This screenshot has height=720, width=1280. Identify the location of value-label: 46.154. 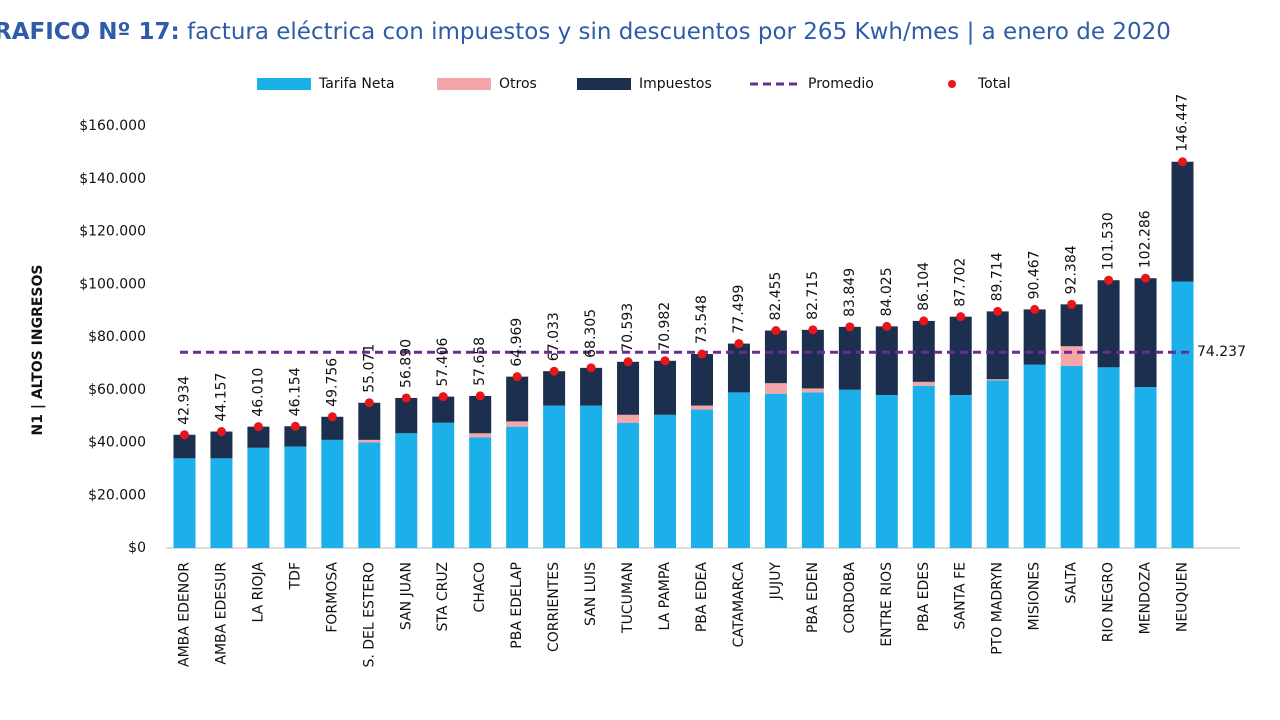
(295, 391).